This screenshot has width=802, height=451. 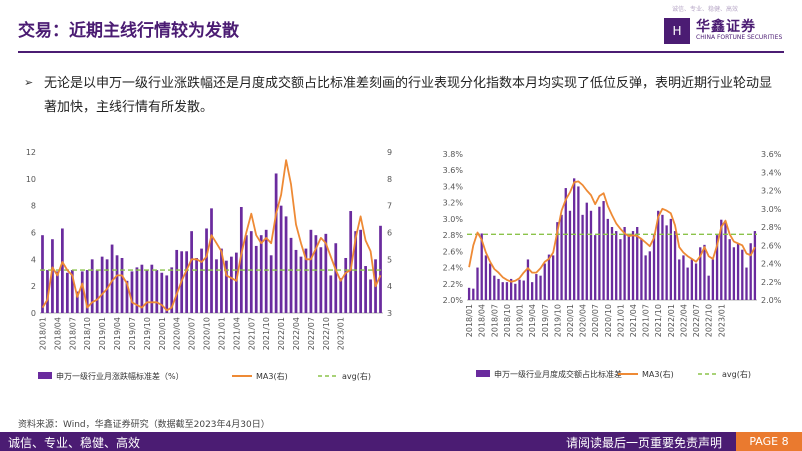 What do you see at coordinates (33, 286) in the screenshot?
I see `y-left-tick-label: 2` at bounding box center [33, 286].